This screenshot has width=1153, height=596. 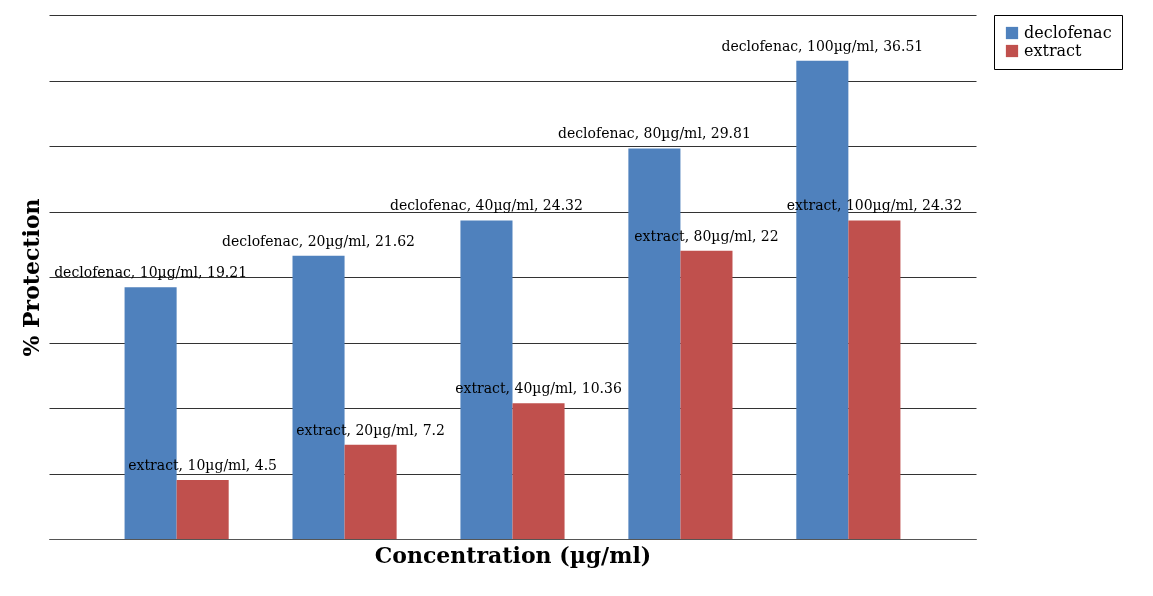 I want to click on data-label: declofenac, 80µg/ml, 29.81, so click(x=654, y=133).